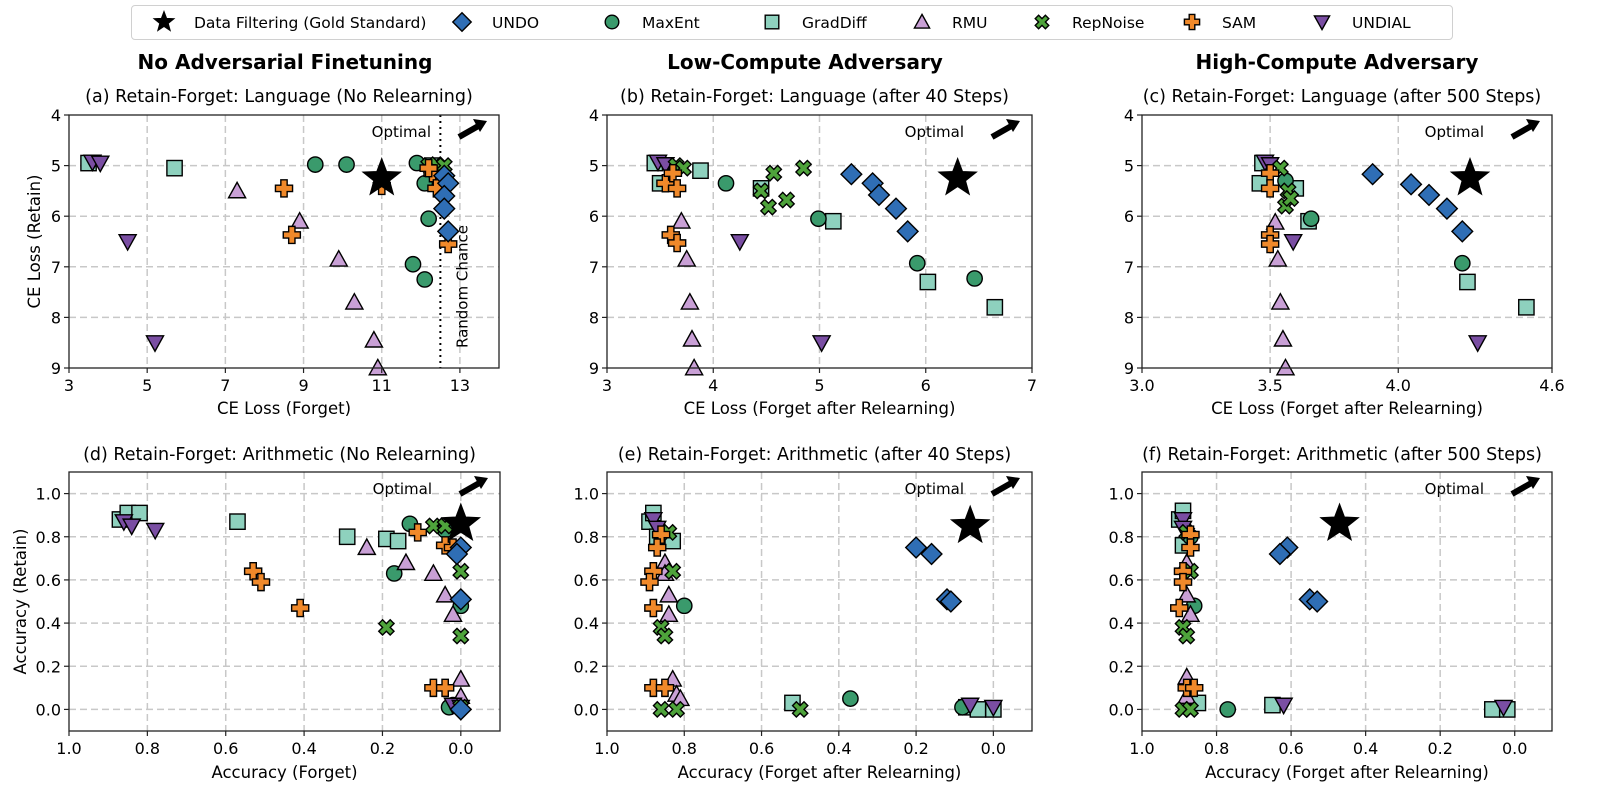 The height and width of the screenshot is (787, 1600). Describe the element at coordinates (48, 494) in the screenshot. I see `y-tick-label: 1.0` at that location.